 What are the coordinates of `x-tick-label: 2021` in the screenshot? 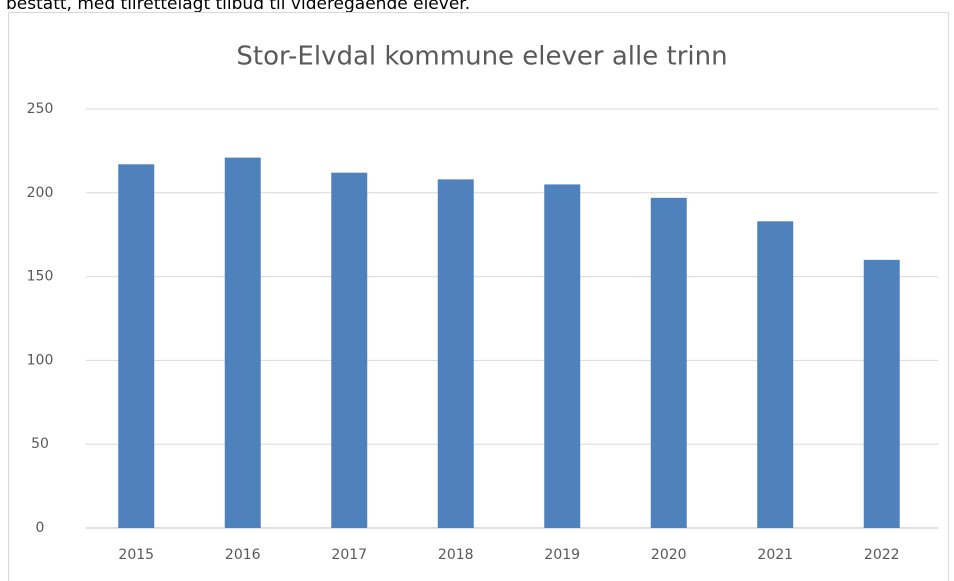 It's located at (775, 555).